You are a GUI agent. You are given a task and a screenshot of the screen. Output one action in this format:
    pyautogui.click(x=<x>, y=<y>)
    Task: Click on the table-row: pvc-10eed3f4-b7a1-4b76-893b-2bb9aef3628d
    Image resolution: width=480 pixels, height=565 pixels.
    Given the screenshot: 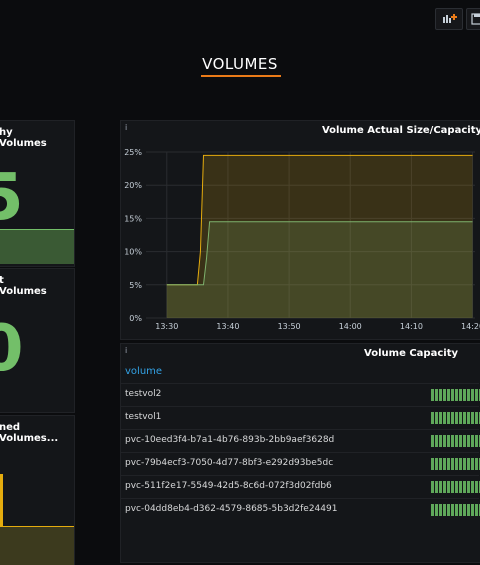 What is the action you would take?
    pyautogui.click(x=300, y=440)
    